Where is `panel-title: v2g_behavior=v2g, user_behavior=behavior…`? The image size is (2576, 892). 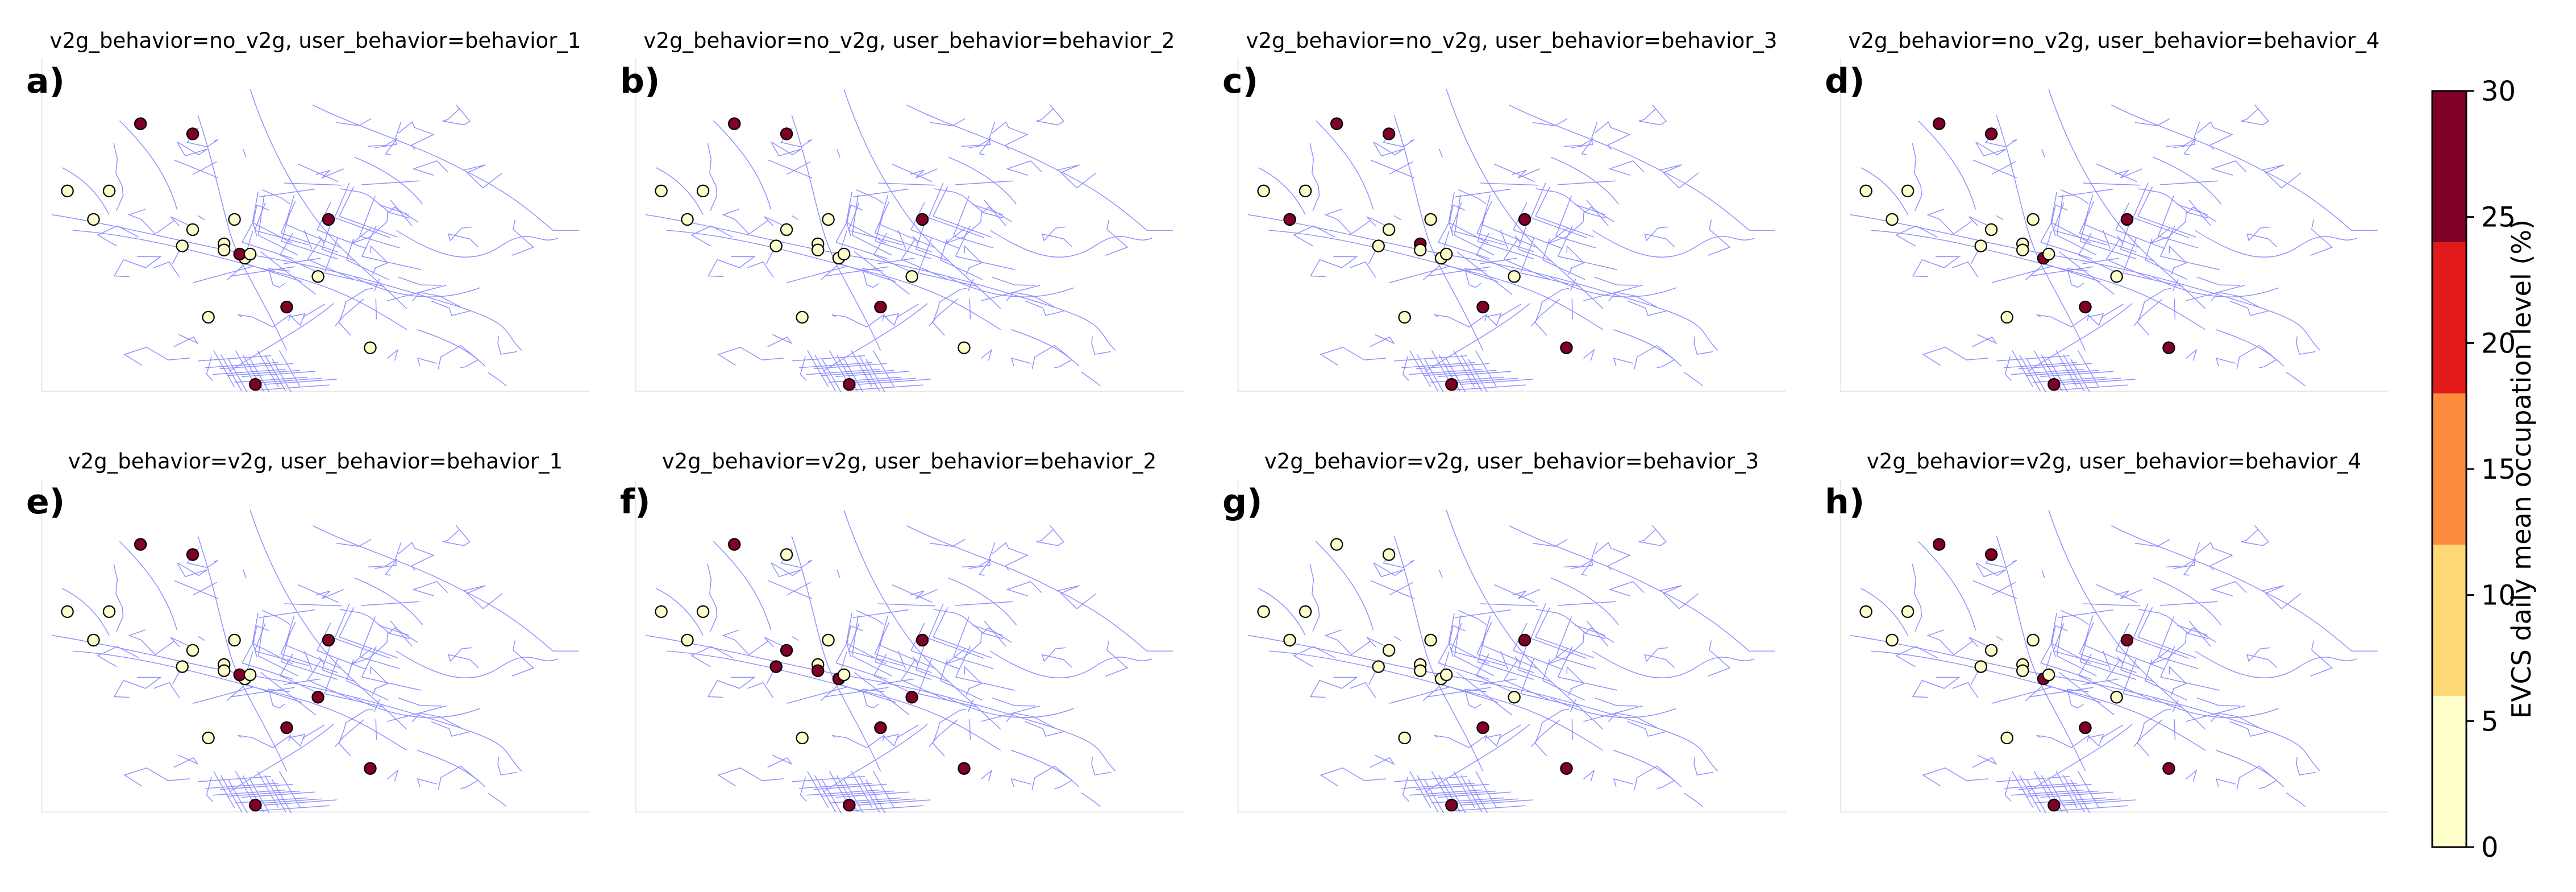 panel-title: v2g_behavior=v2g, user_behavior=behavior… is located at coordinates (909, 461).